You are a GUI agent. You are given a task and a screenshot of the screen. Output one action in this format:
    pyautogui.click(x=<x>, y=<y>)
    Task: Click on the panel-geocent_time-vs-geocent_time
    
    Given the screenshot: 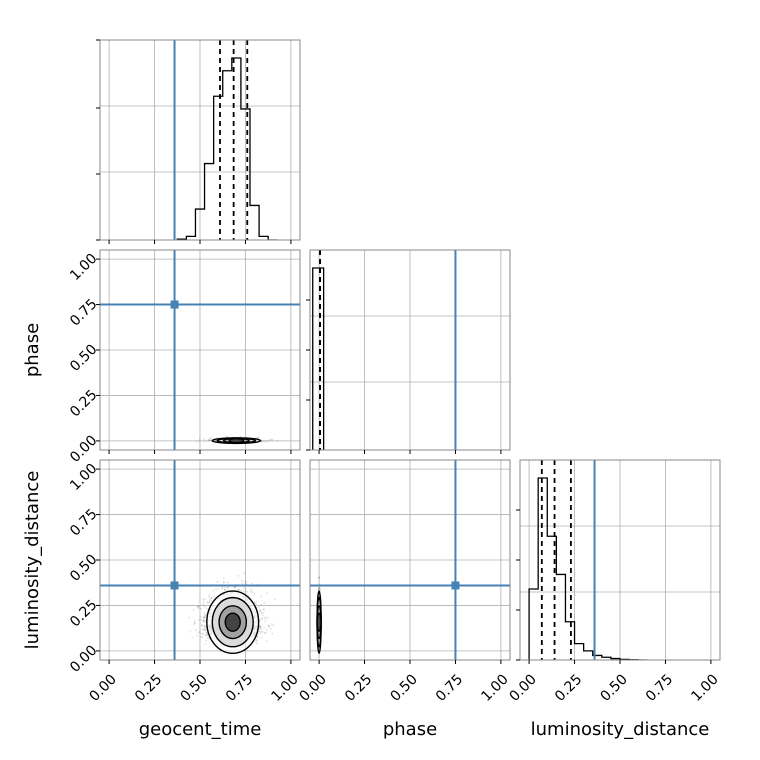 What is the action you would take?
    pyautogui.click(x=198, y=141)
    